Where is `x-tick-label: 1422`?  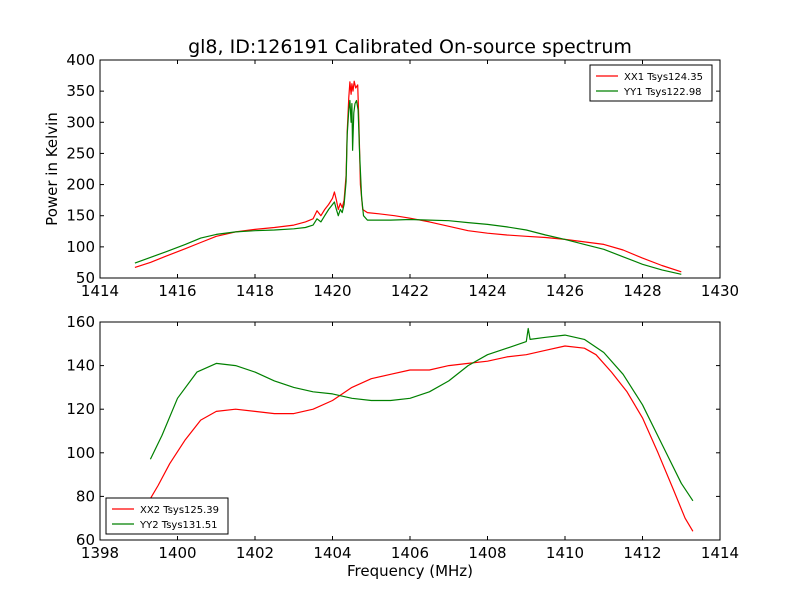
x-tick-label: 1422 is located at coordinates (410, 291).